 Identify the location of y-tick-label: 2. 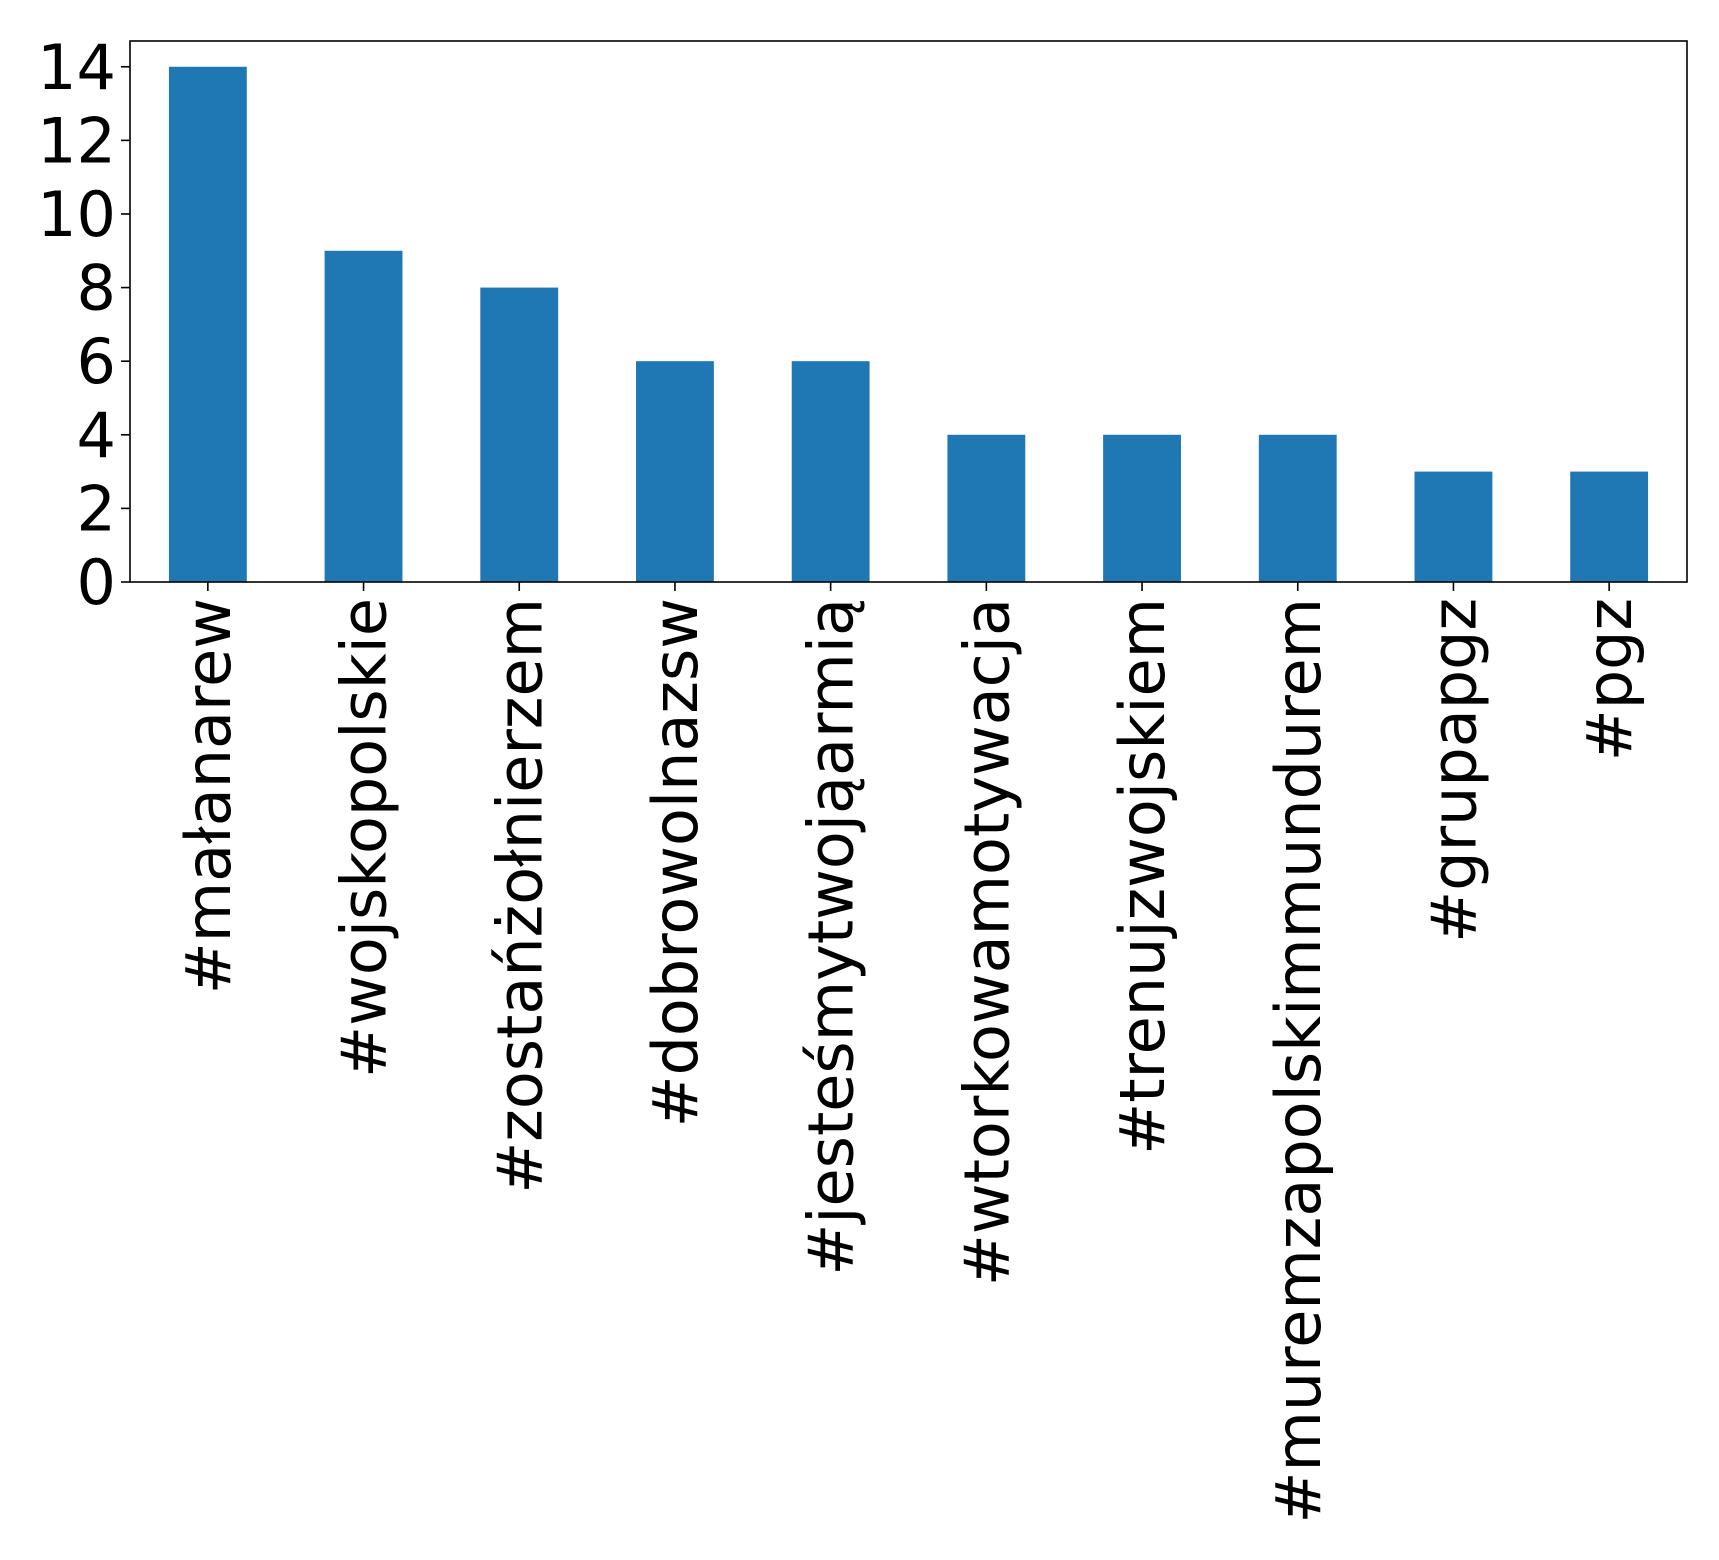
(96, 508).